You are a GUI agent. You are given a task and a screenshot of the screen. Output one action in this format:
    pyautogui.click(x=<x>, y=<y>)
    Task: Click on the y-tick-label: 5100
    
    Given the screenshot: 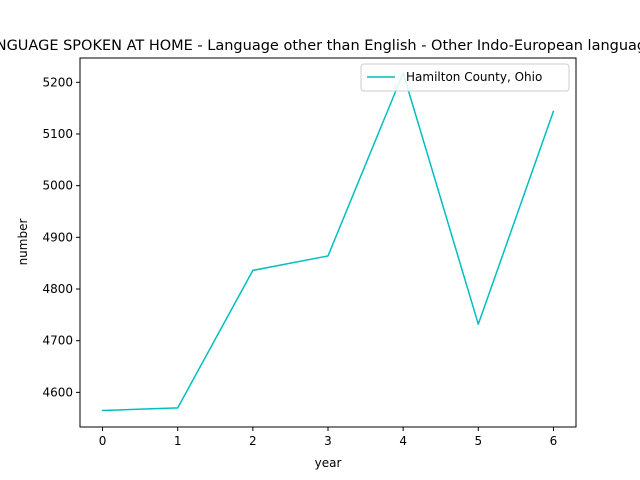 What is the action you would take?
    pyautogui.click(x=57, y=134)
    